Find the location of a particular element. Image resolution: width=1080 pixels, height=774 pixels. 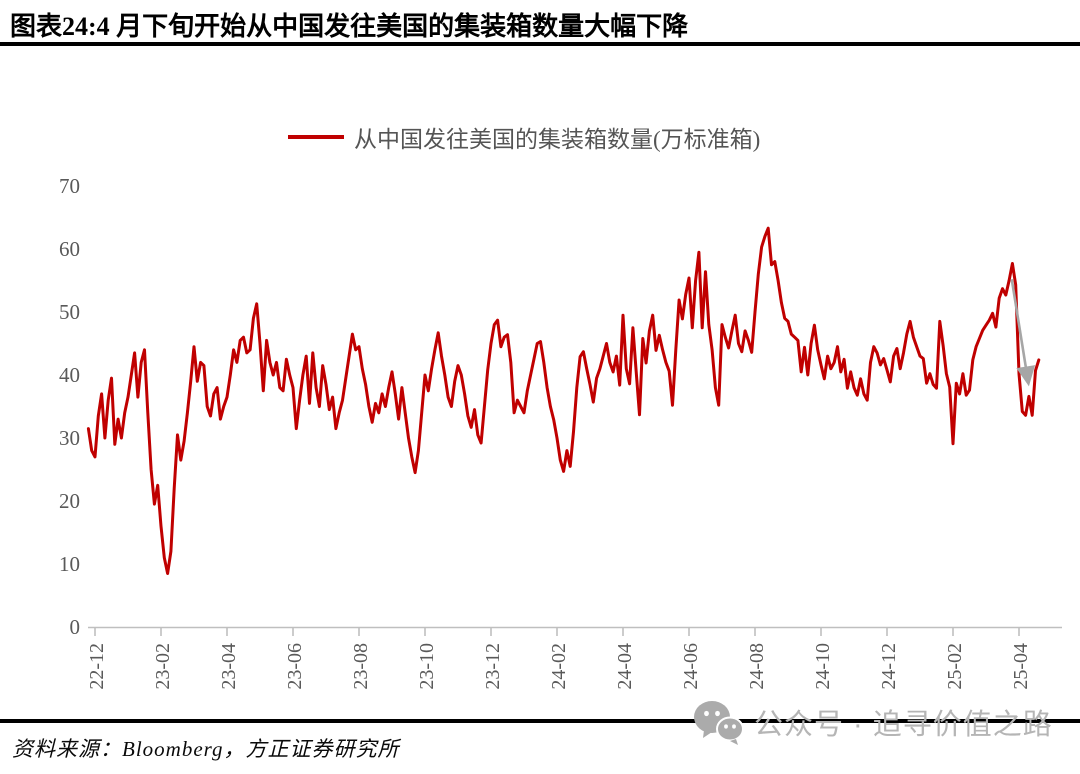

x-tick-label: 24-04 is located at coordinates (625, 666).